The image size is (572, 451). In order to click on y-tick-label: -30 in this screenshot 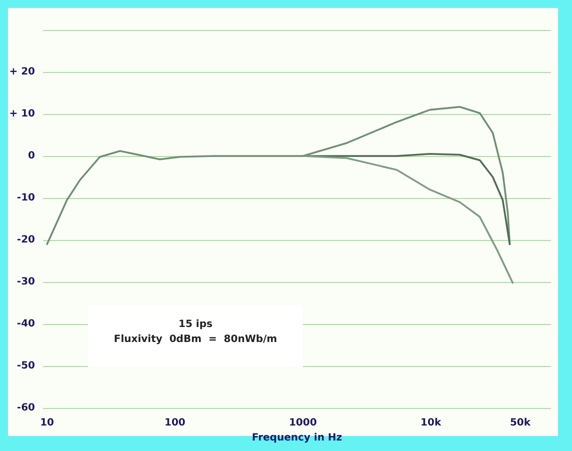, I will do `click(26, 282)`.